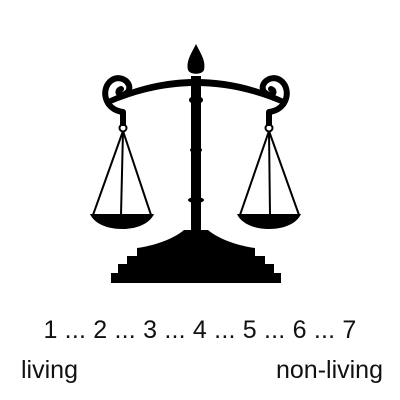 The height and width of the screenshot is (400, 400). I want to click on left-scroll, so click(117, 95).